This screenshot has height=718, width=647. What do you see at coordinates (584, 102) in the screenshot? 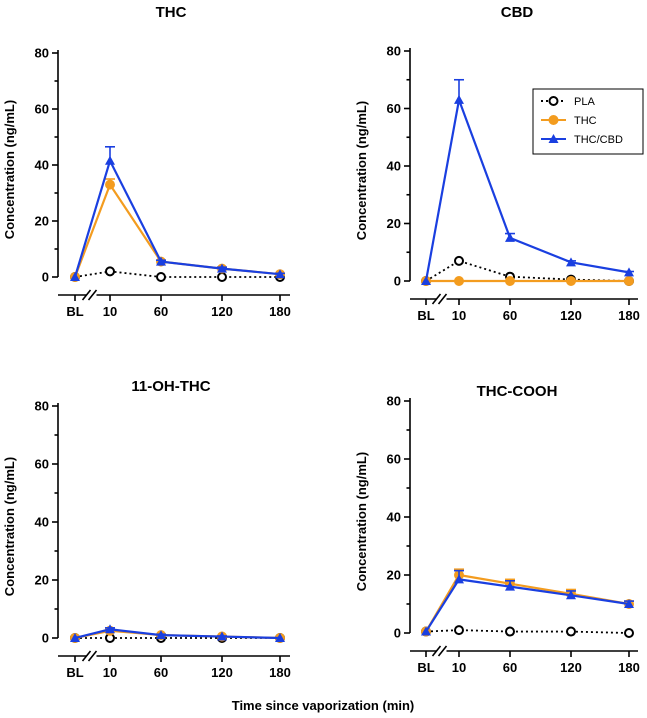
I see `legend-label: PLA` at bounding box center [584, 102].